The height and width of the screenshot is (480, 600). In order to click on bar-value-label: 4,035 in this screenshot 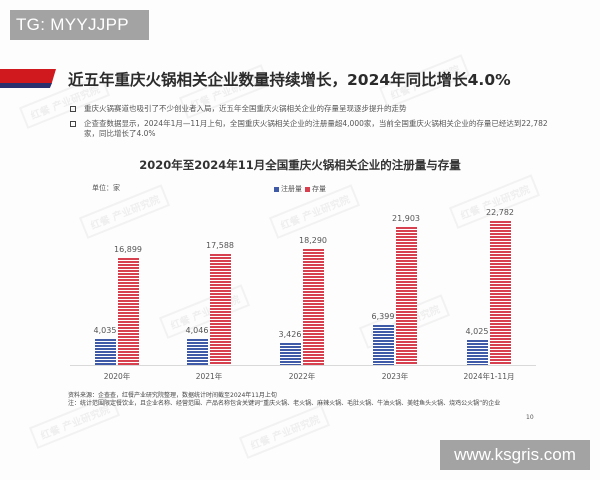, I will do `click(105, 330)`.